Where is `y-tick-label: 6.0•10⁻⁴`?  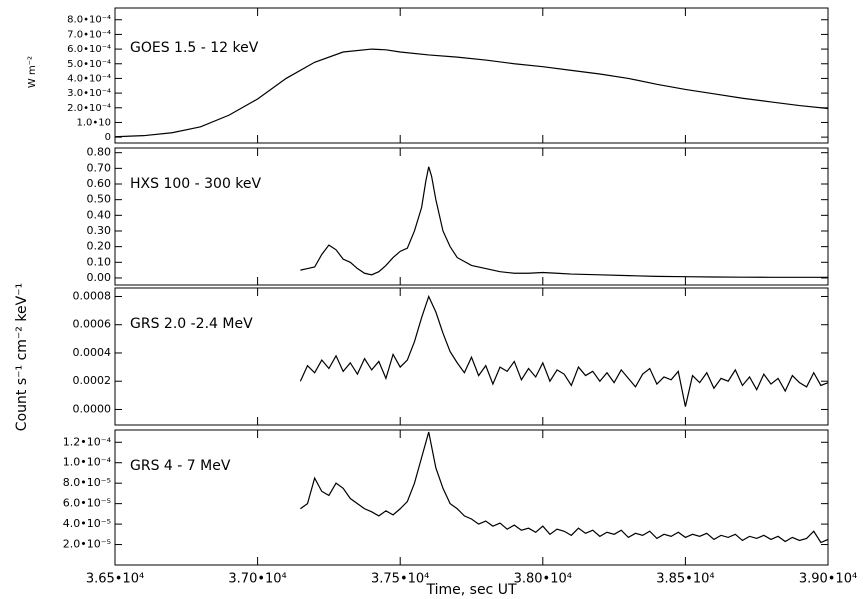
y-tick-label: 6.0•10⁻⁴ is located at coordinates (89, 49).